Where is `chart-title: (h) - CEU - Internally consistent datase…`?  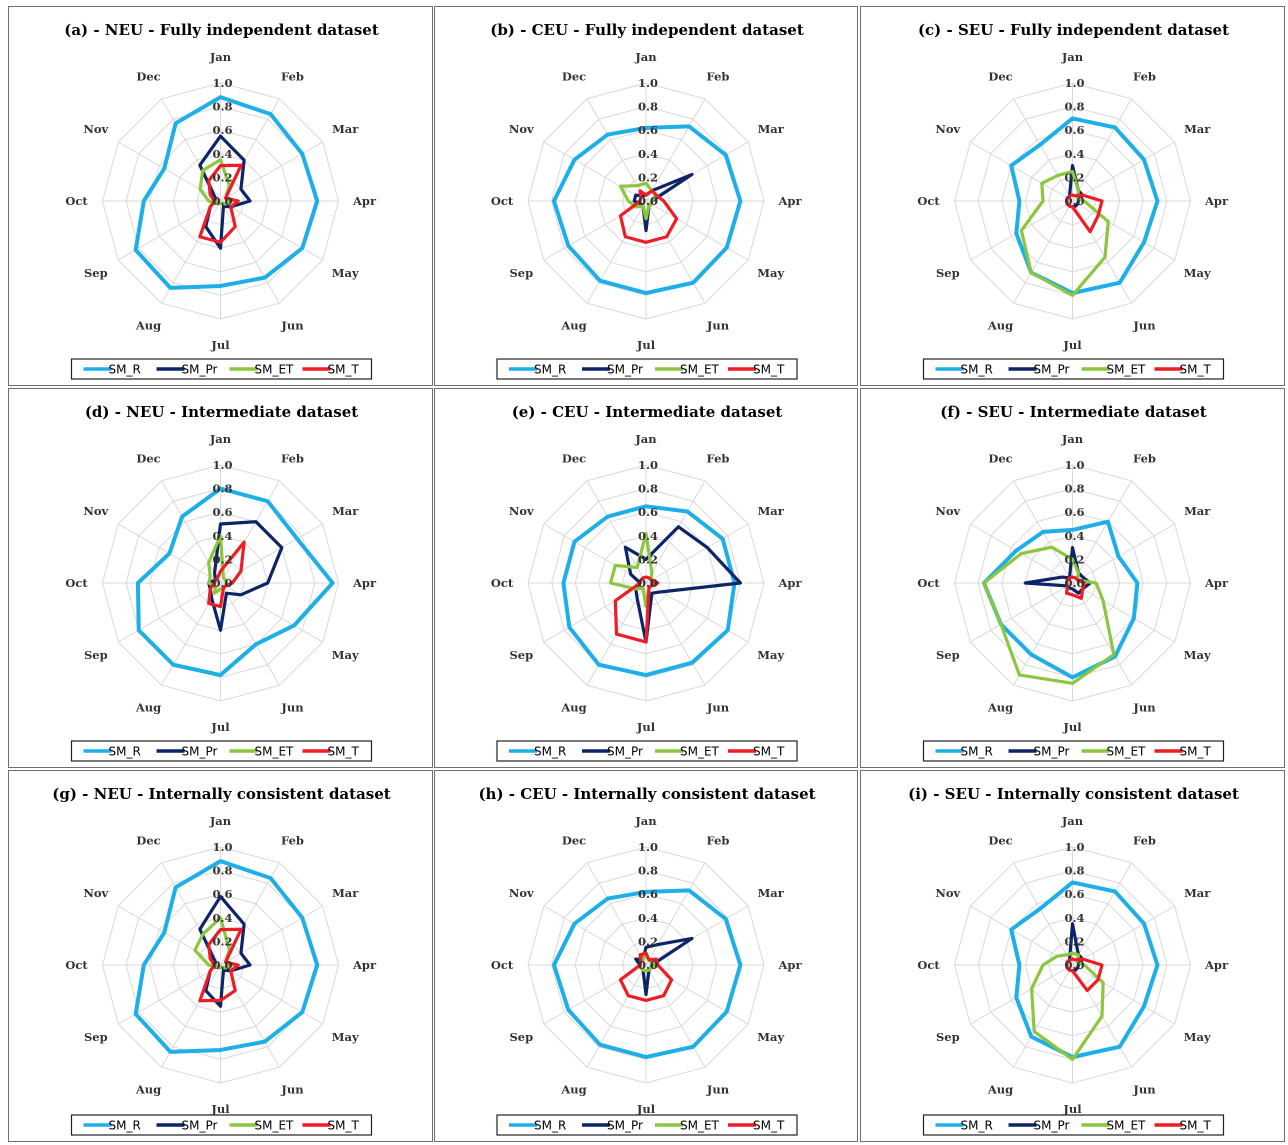
chart-title: (h) - CEU - Internally consistent datase… is located at coordinates (646, 794).